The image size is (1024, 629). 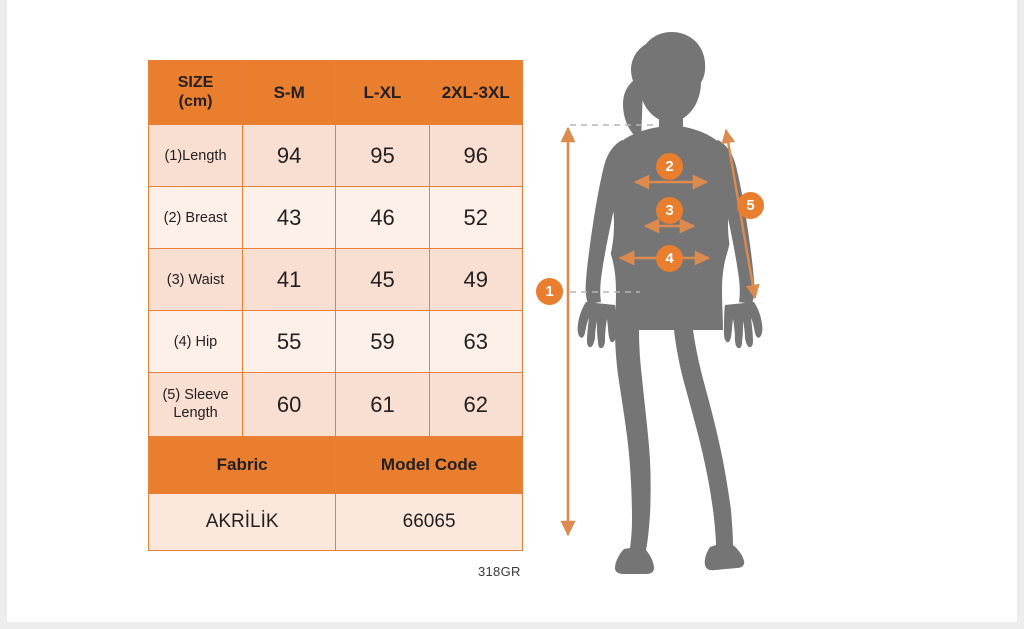 What do you see at coordinates (1020, 314) in the screenshot?
I see `photo-edge-right` at bounding box center [1020, 314].